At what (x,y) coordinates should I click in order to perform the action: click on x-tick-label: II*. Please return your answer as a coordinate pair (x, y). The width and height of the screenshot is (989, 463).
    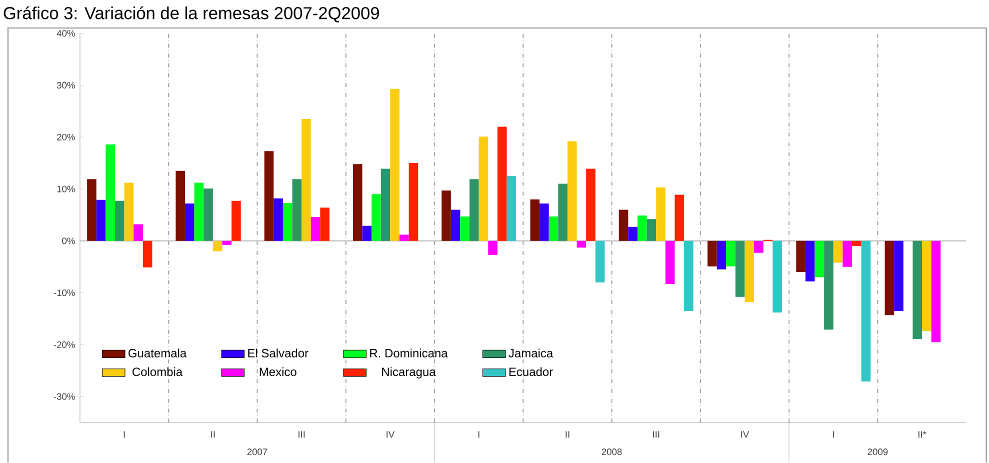
    Looking at the image, I should click on (922, 434).